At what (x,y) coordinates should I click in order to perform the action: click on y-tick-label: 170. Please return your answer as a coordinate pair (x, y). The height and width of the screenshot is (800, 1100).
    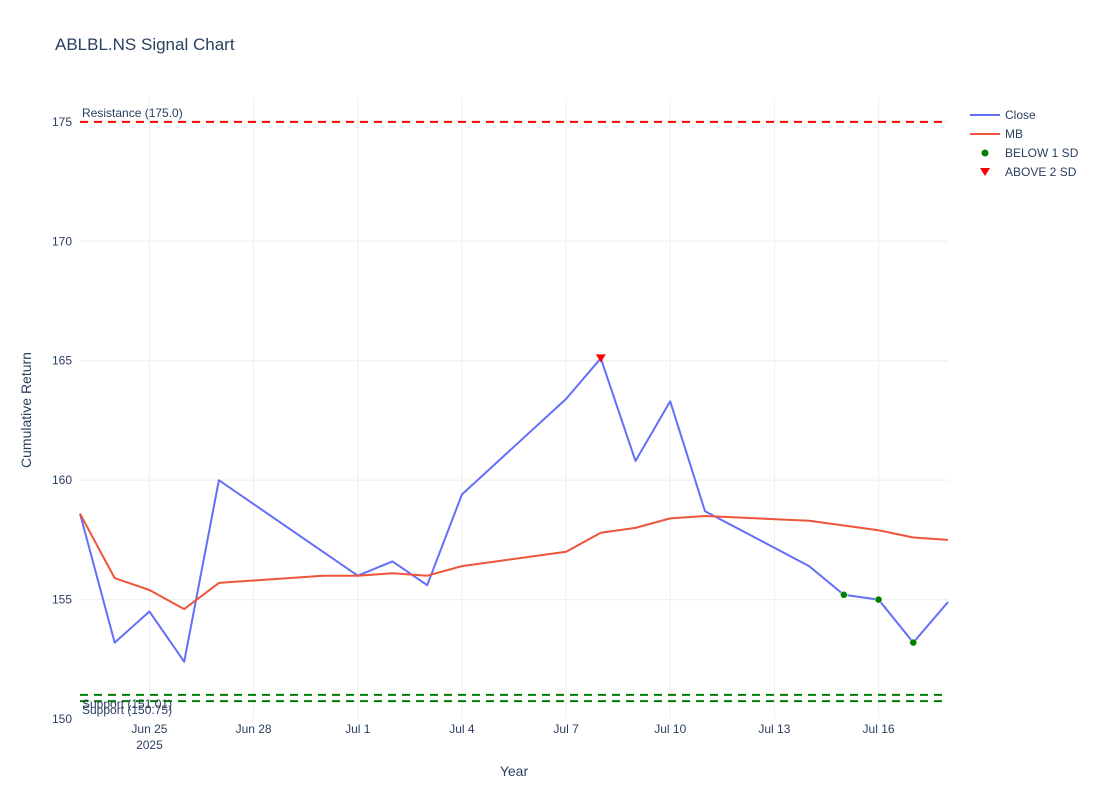
    Looking at the image, I should click on (62, 241).